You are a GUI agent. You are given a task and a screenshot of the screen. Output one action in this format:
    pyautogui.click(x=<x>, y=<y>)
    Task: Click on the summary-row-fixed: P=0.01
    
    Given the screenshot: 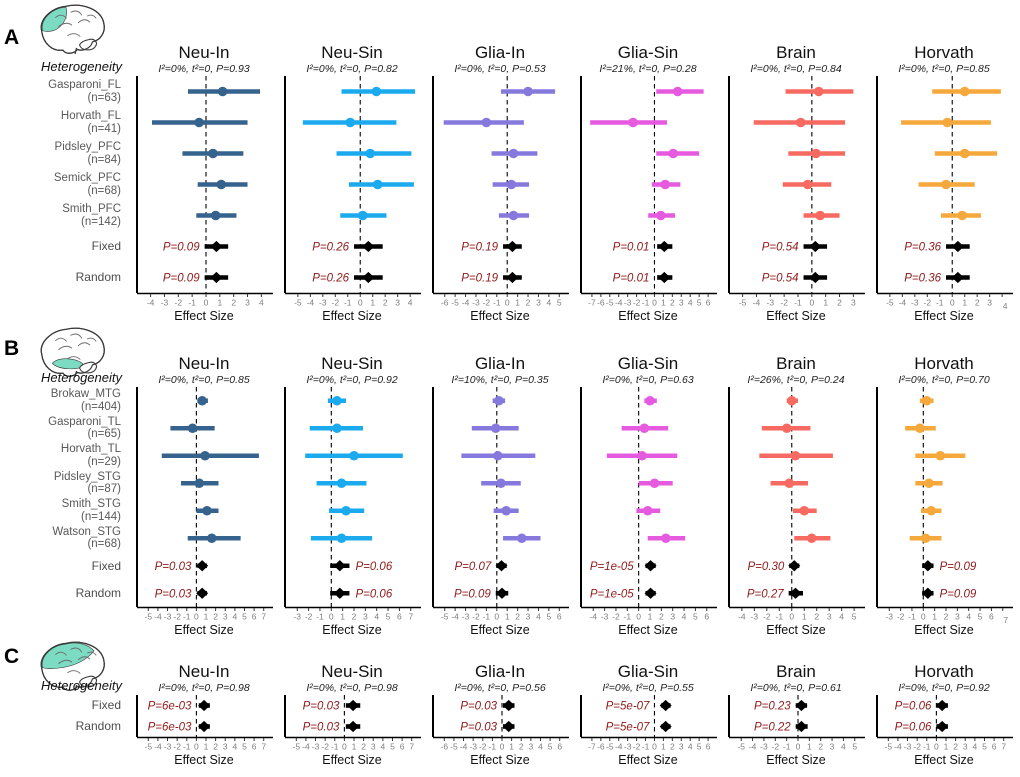 What is the action you would take?
    pyautogui.click(x=643, y=247)
    